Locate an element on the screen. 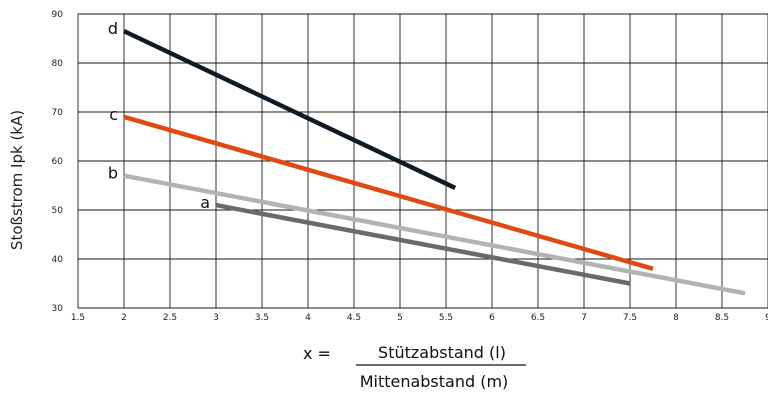 This screenshot has height=396, width=768. x-tick-label: 6.5 is located at coordinates (538, 318).